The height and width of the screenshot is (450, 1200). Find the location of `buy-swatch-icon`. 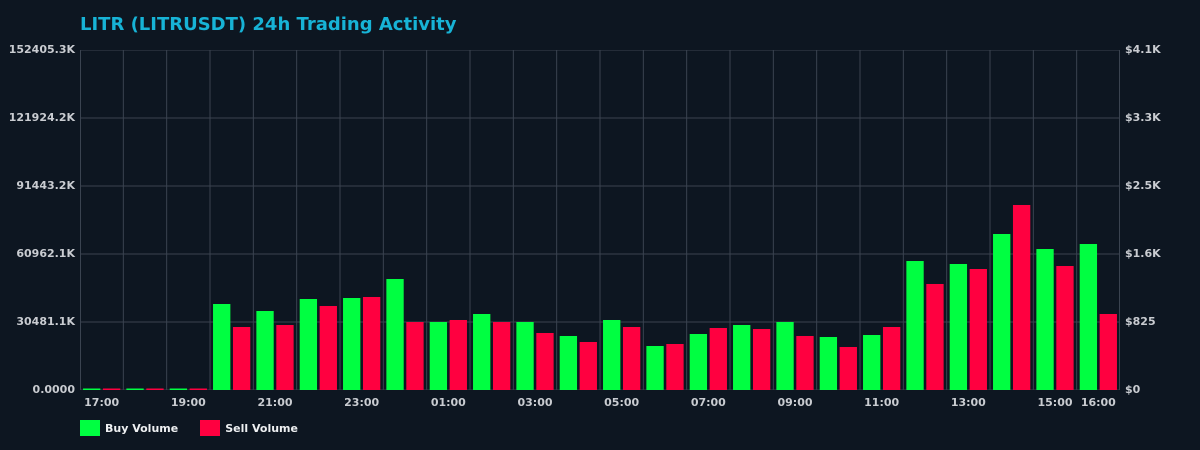

buy-swatch-icon is located at coordinates (90, 428).